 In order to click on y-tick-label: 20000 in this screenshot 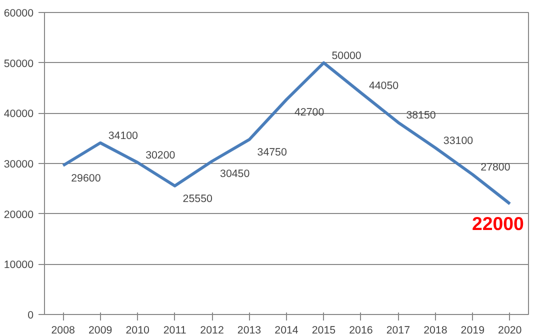, I will do `click(19, 214)`.